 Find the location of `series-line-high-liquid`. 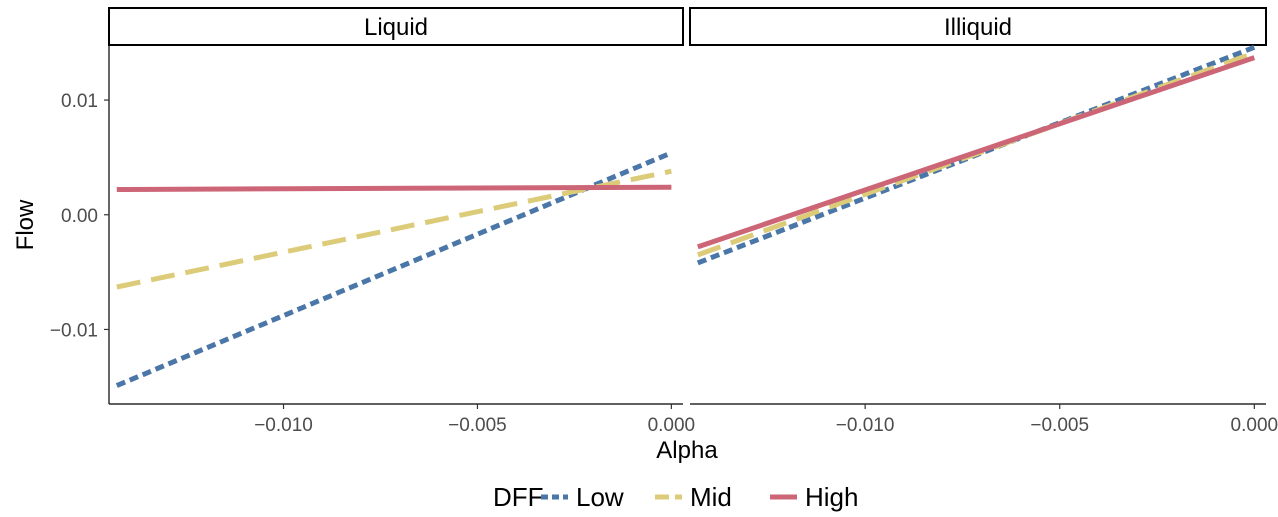

series-line-high-liquid is located at coordinates (394, 188).